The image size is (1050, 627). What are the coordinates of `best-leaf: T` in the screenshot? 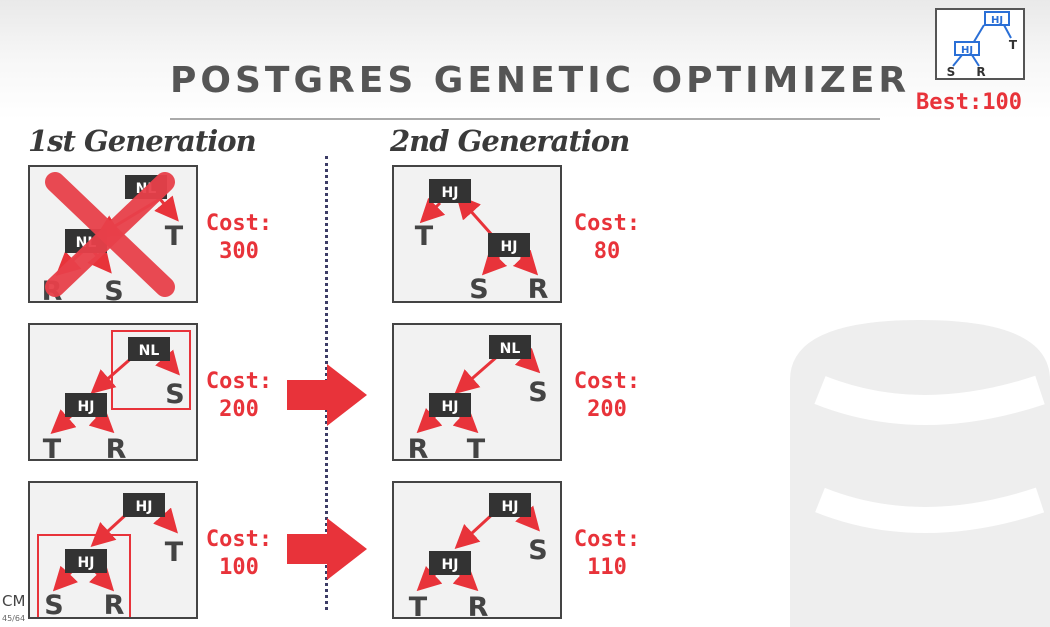 It's located at (1013, 45).